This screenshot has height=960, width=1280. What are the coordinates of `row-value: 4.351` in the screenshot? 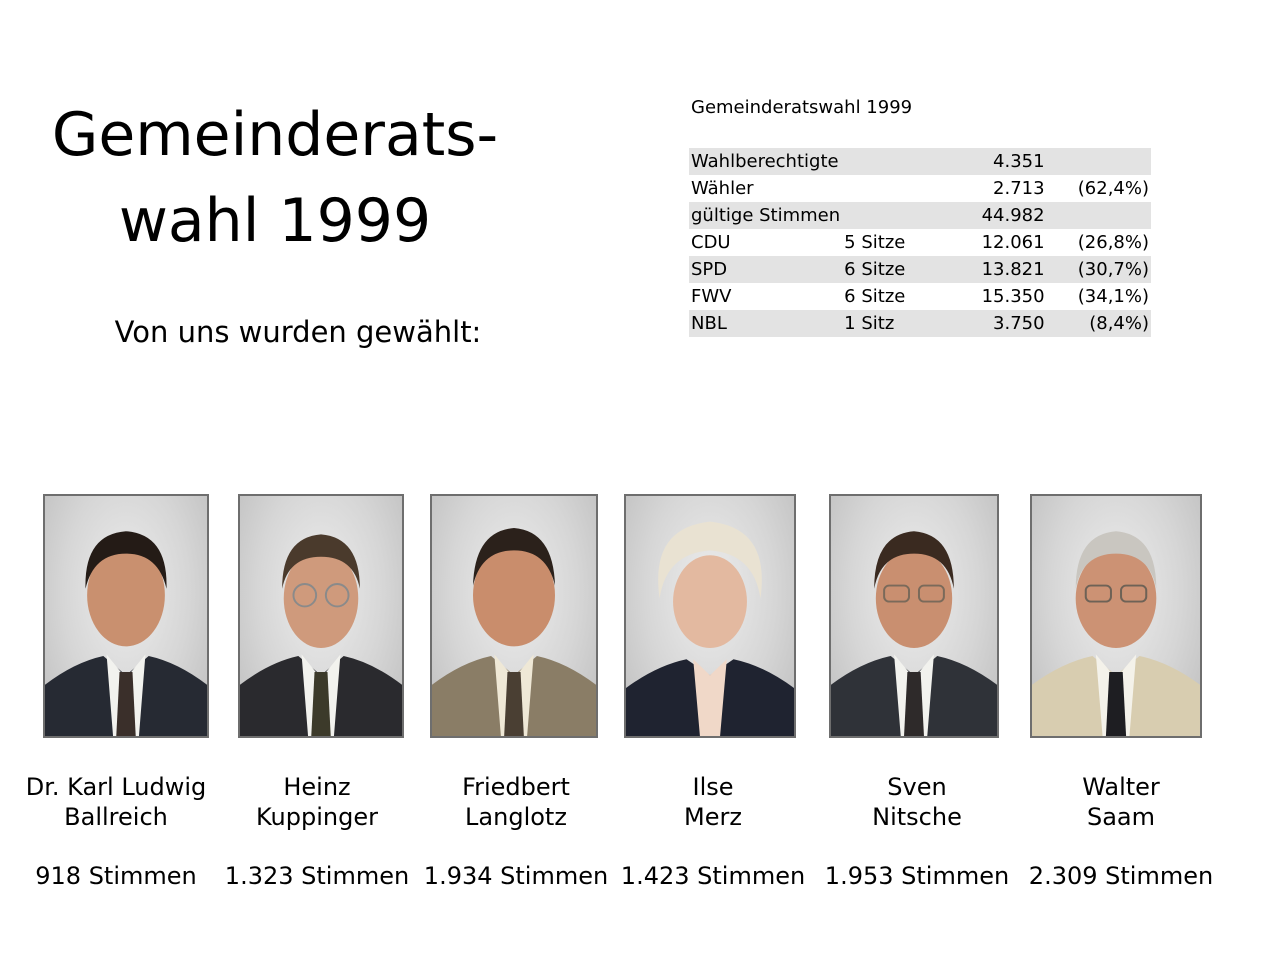 It's located at (991, 161).